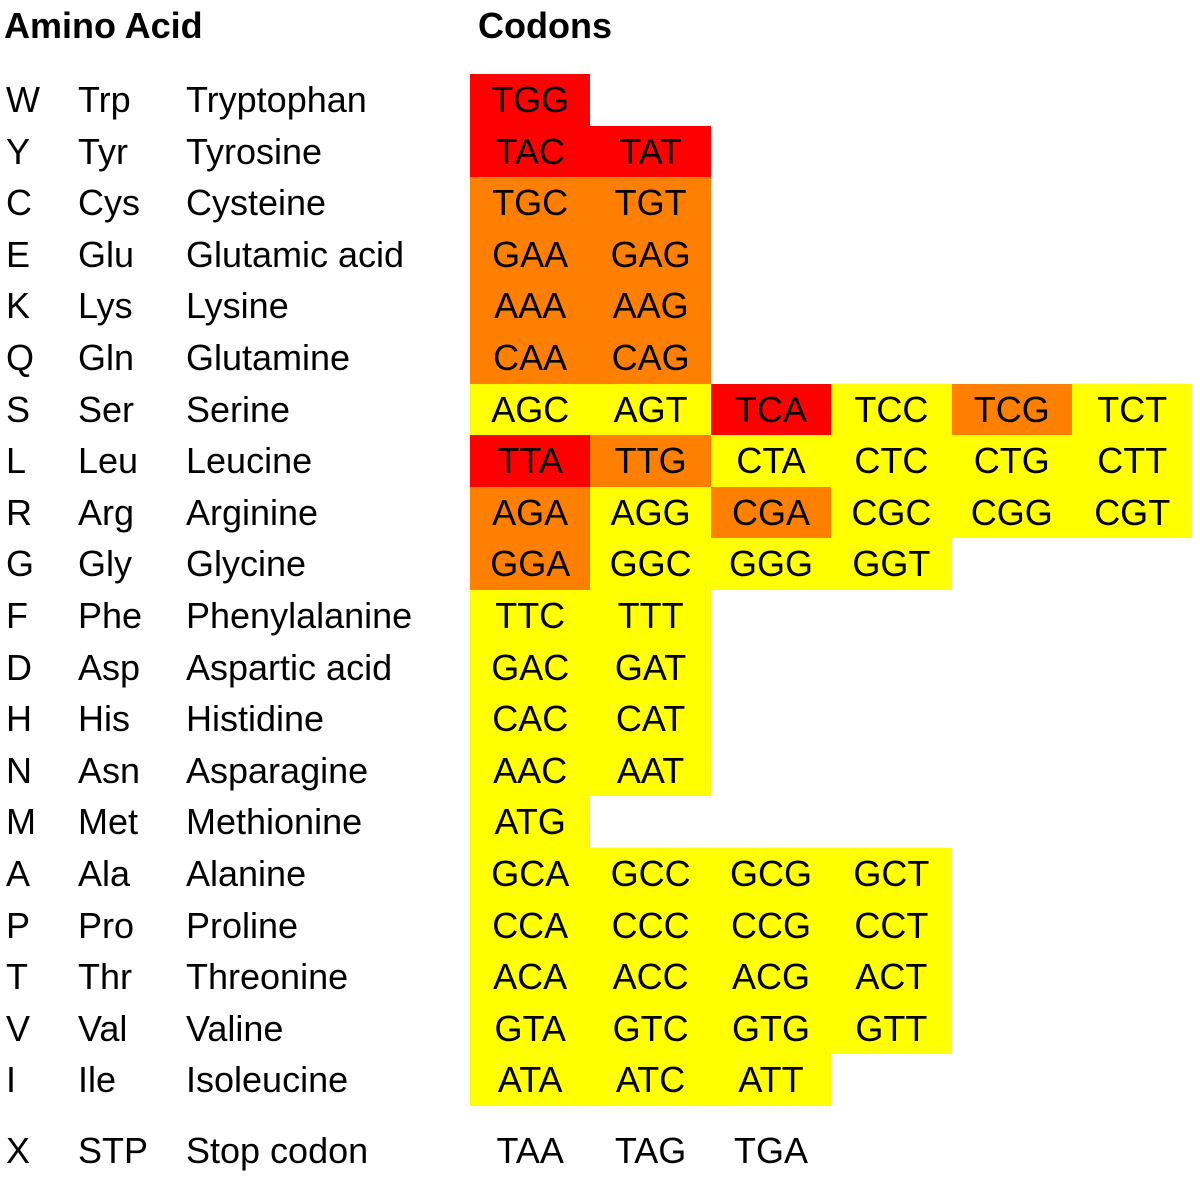 The height and width of the screenshot is (1177, 1200). What do you see at coordinates (530, 100) in the screenshot?
I see `codon-cell: TGG` at bounding box center [530, 100].